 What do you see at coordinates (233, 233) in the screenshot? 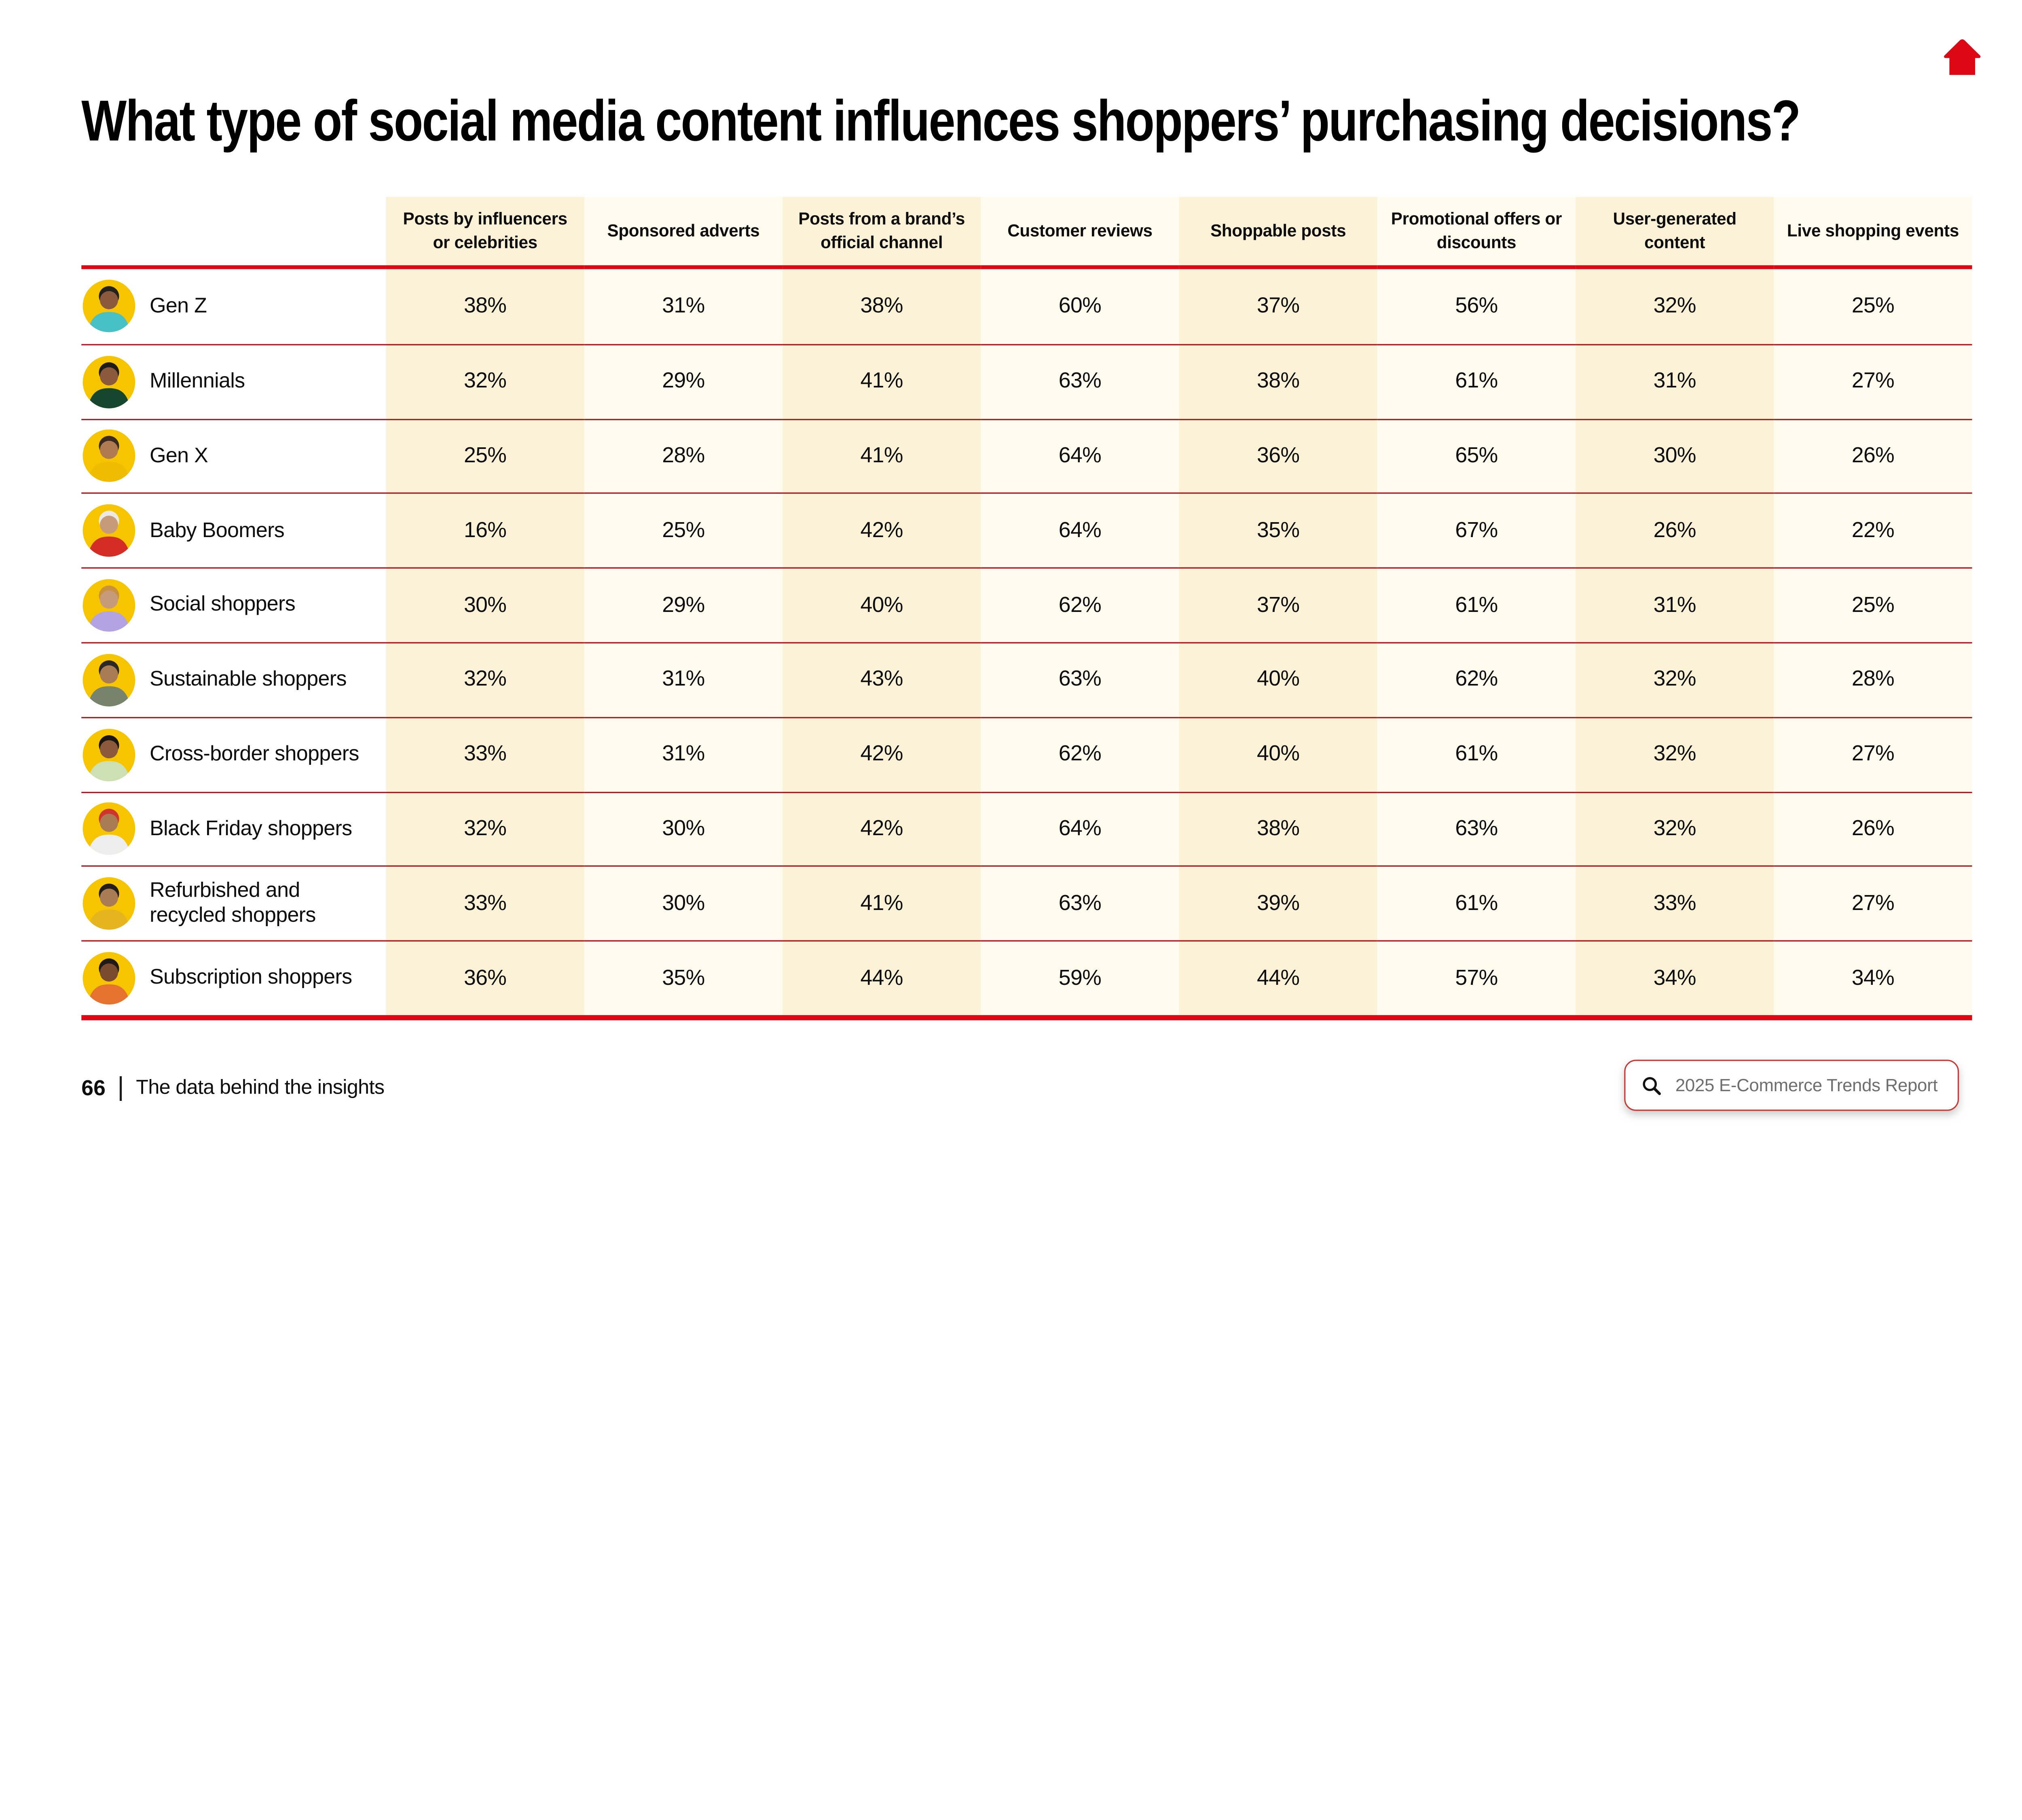
I see `column-header-empty` at bounding box center [233, 233].